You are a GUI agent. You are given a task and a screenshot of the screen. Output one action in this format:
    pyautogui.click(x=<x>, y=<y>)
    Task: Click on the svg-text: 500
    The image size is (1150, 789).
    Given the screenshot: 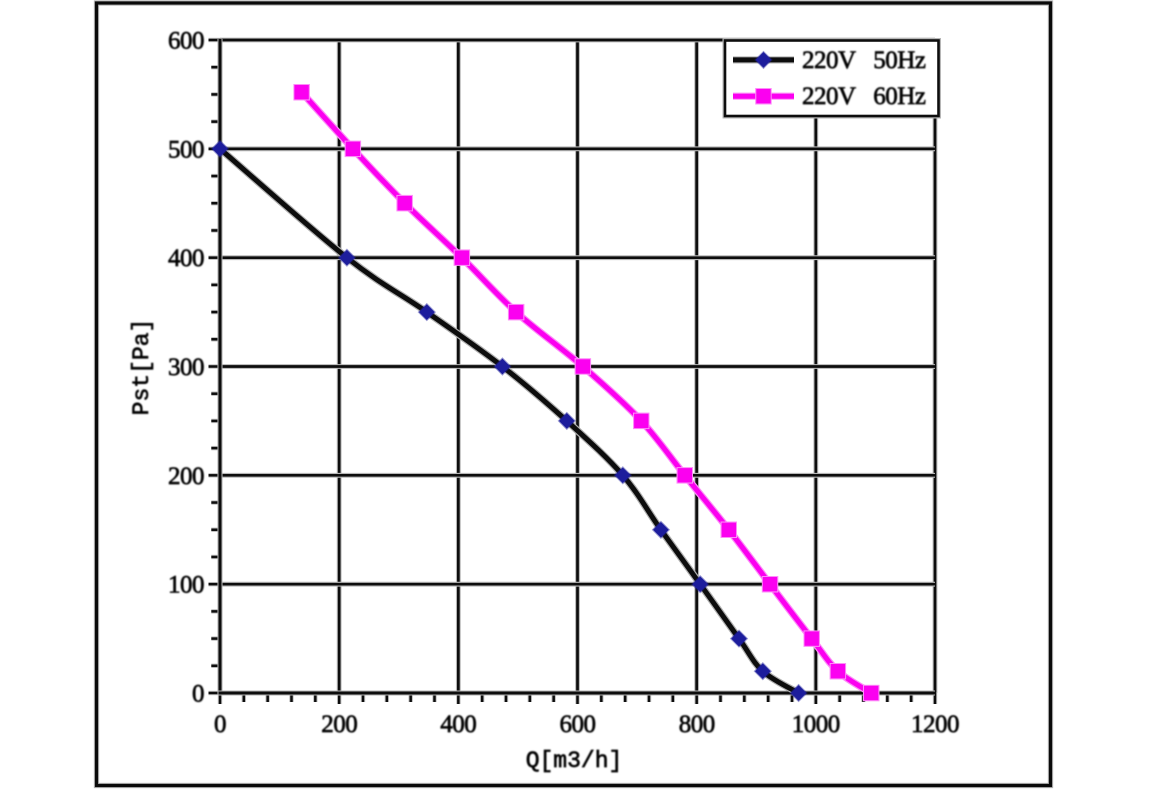 What is the action you would take?
    pyautogui.click(x=186, y=149)
    